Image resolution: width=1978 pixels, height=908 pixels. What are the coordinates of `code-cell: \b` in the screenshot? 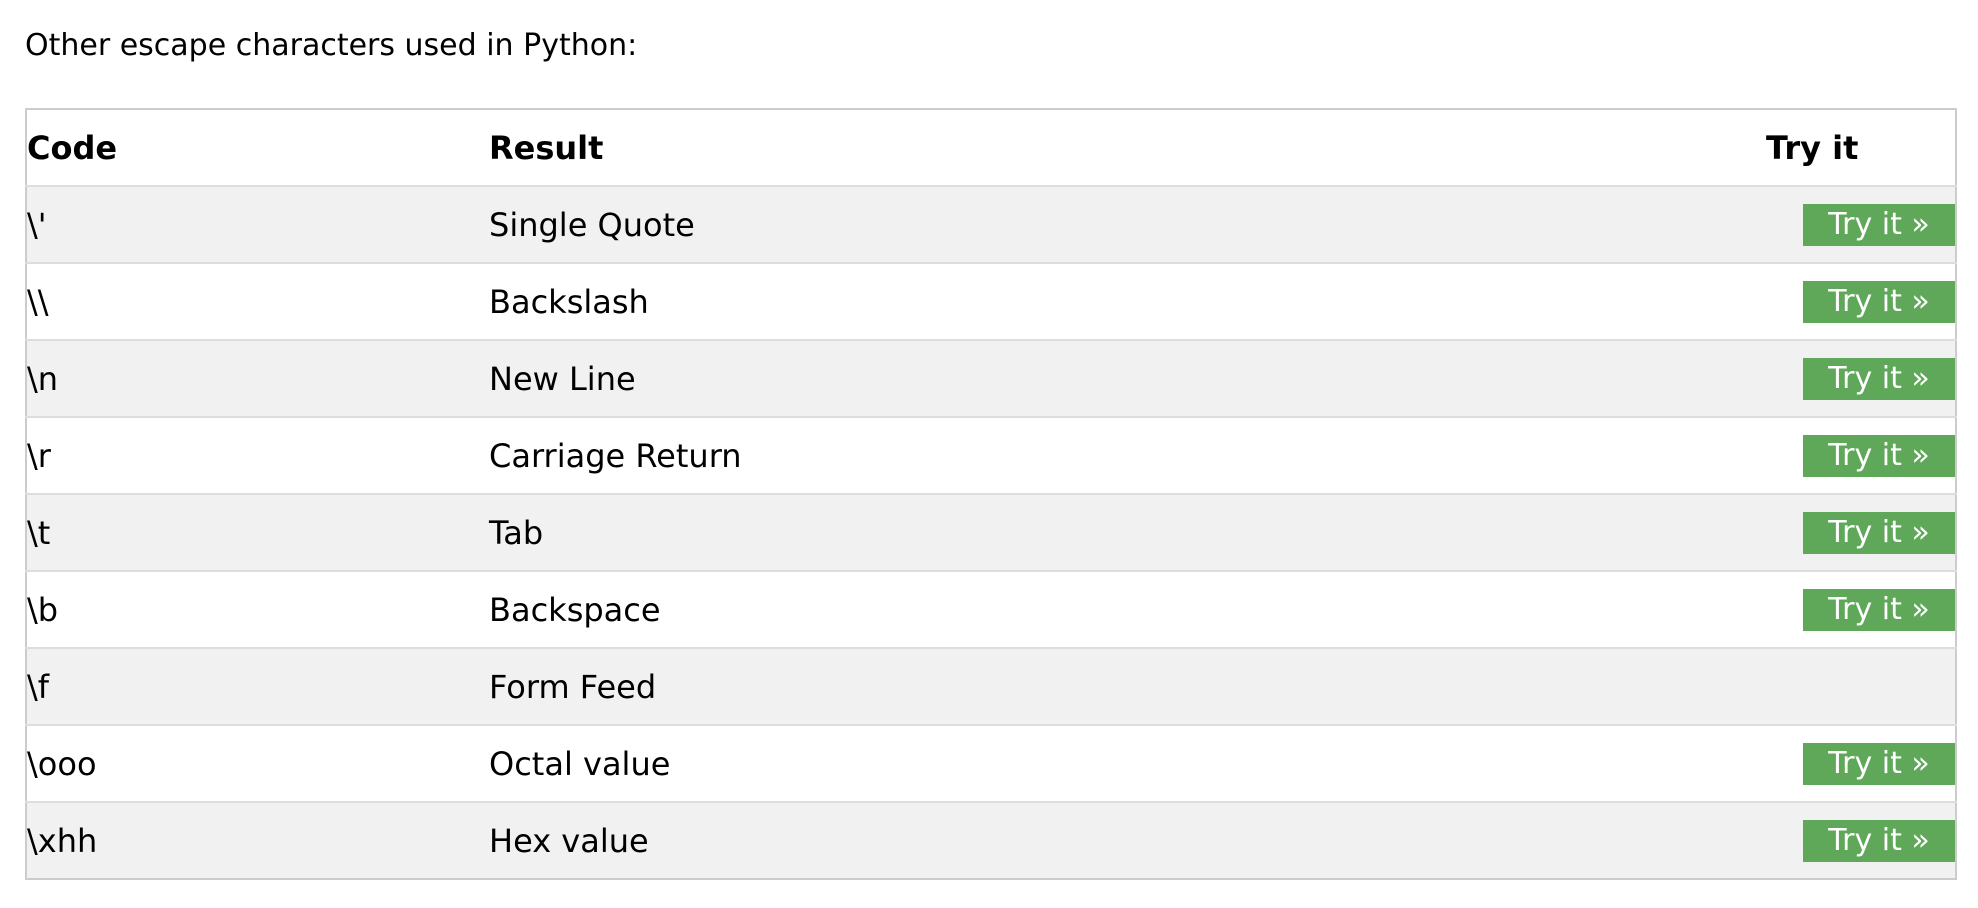 It's located at (257, 610).